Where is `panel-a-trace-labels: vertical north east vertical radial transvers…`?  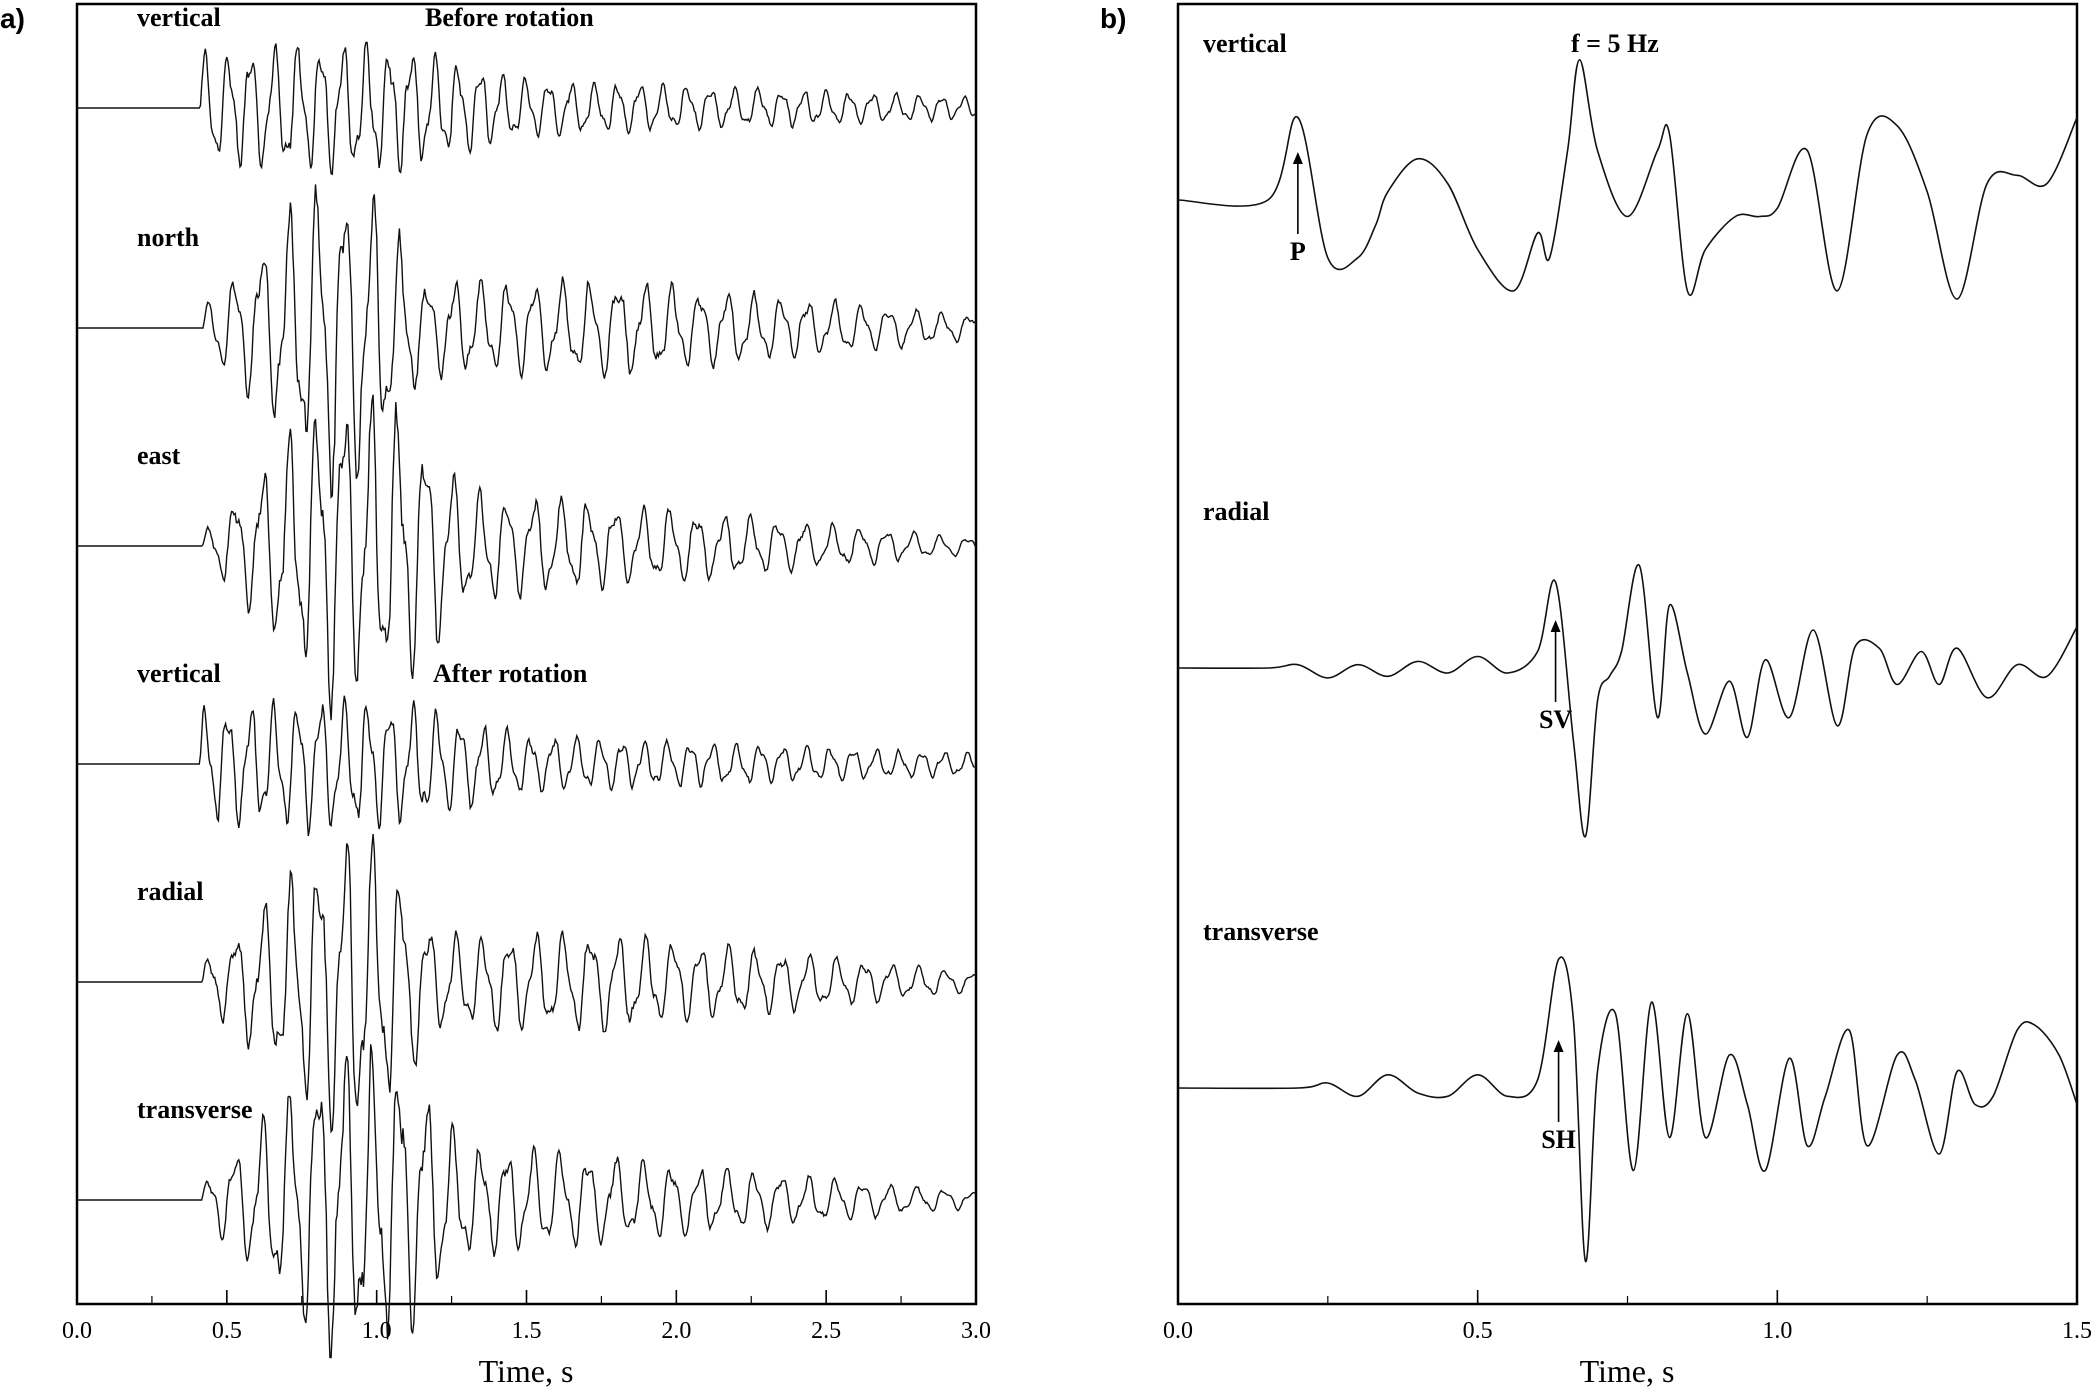
panel-a-trace-labels: vertical north east vertical radial transvers… is located at coordinates (195, 563).